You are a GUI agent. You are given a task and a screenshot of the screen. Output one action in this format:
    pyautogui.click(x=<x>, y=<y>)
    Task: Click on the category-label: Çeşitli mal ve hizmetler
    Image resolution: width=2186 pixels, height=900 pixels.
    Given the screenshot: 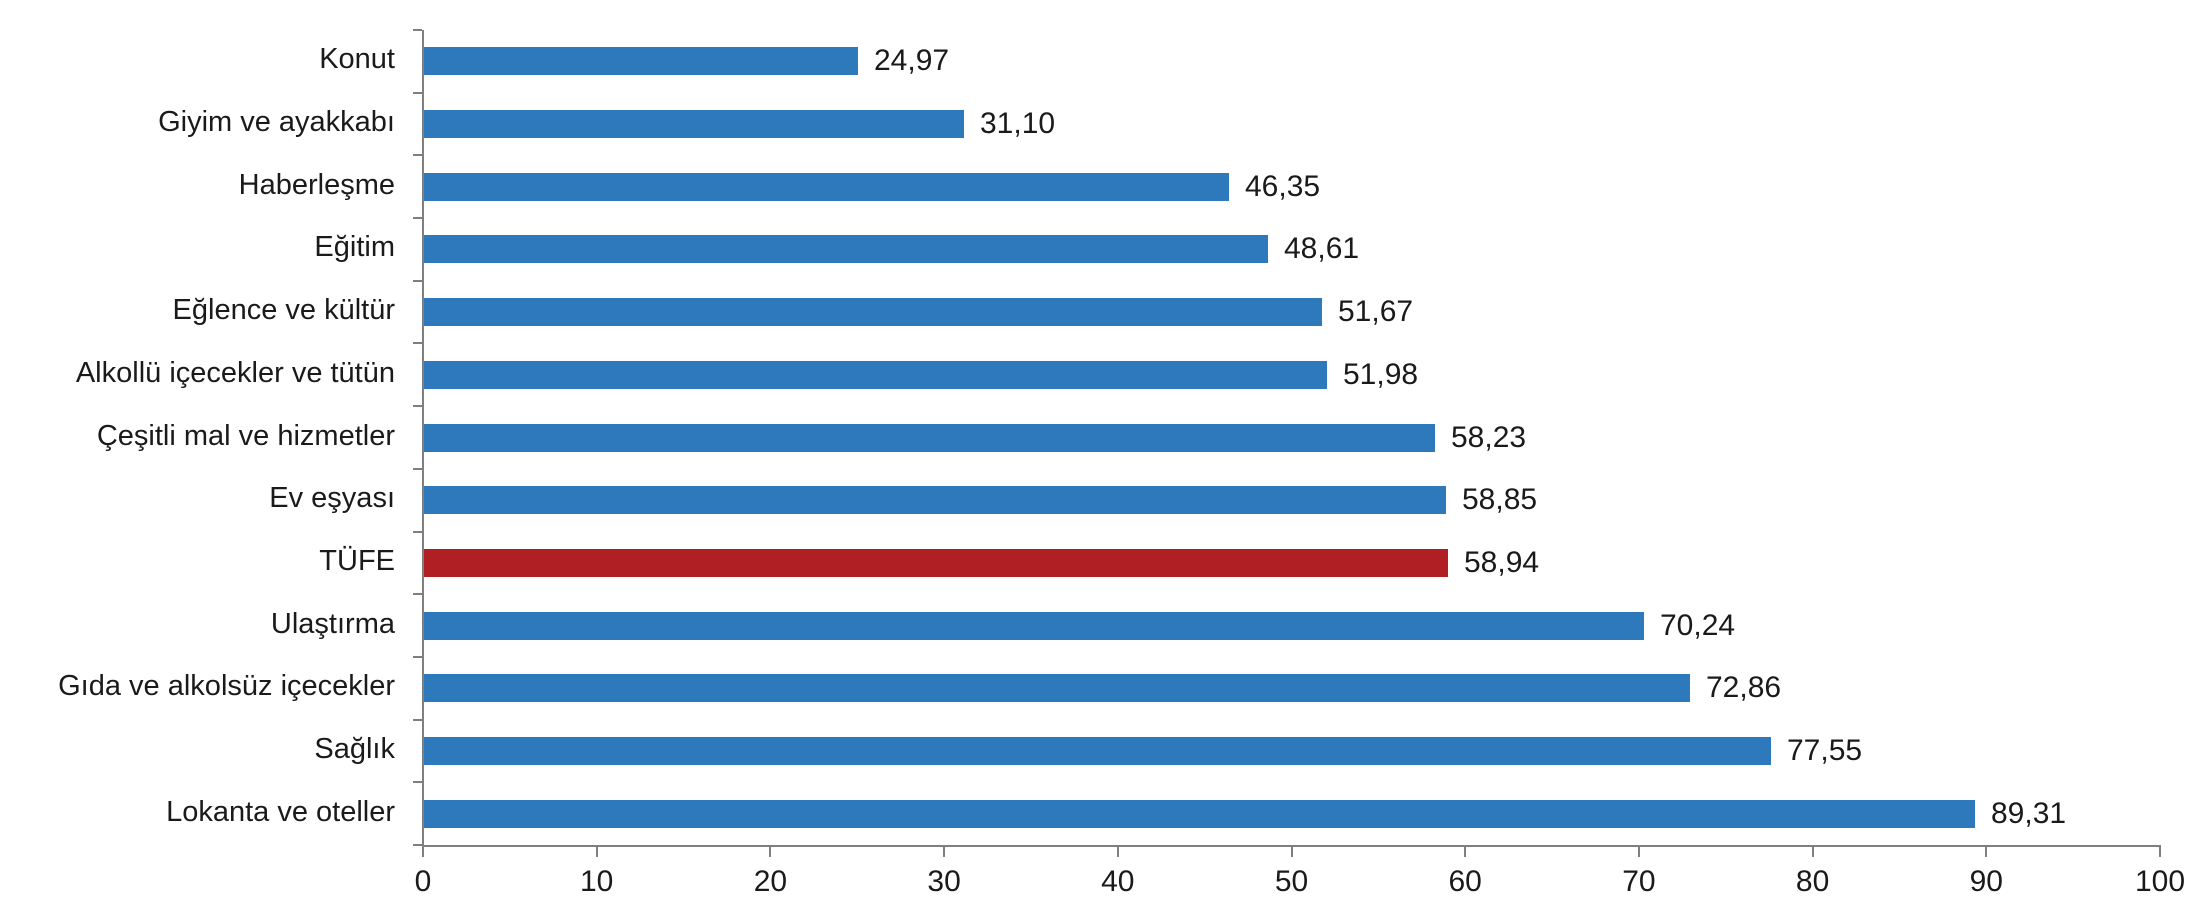 What is the action you would take?
    pyautogui.click(x=245, y=436)
    